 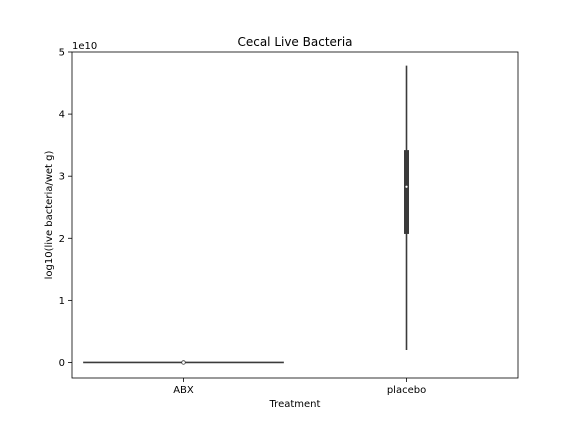 What do you see at coordinates (62, 53) in the screenshot?
I see `y-tick-label: 5` at bounding box center [62, 53].